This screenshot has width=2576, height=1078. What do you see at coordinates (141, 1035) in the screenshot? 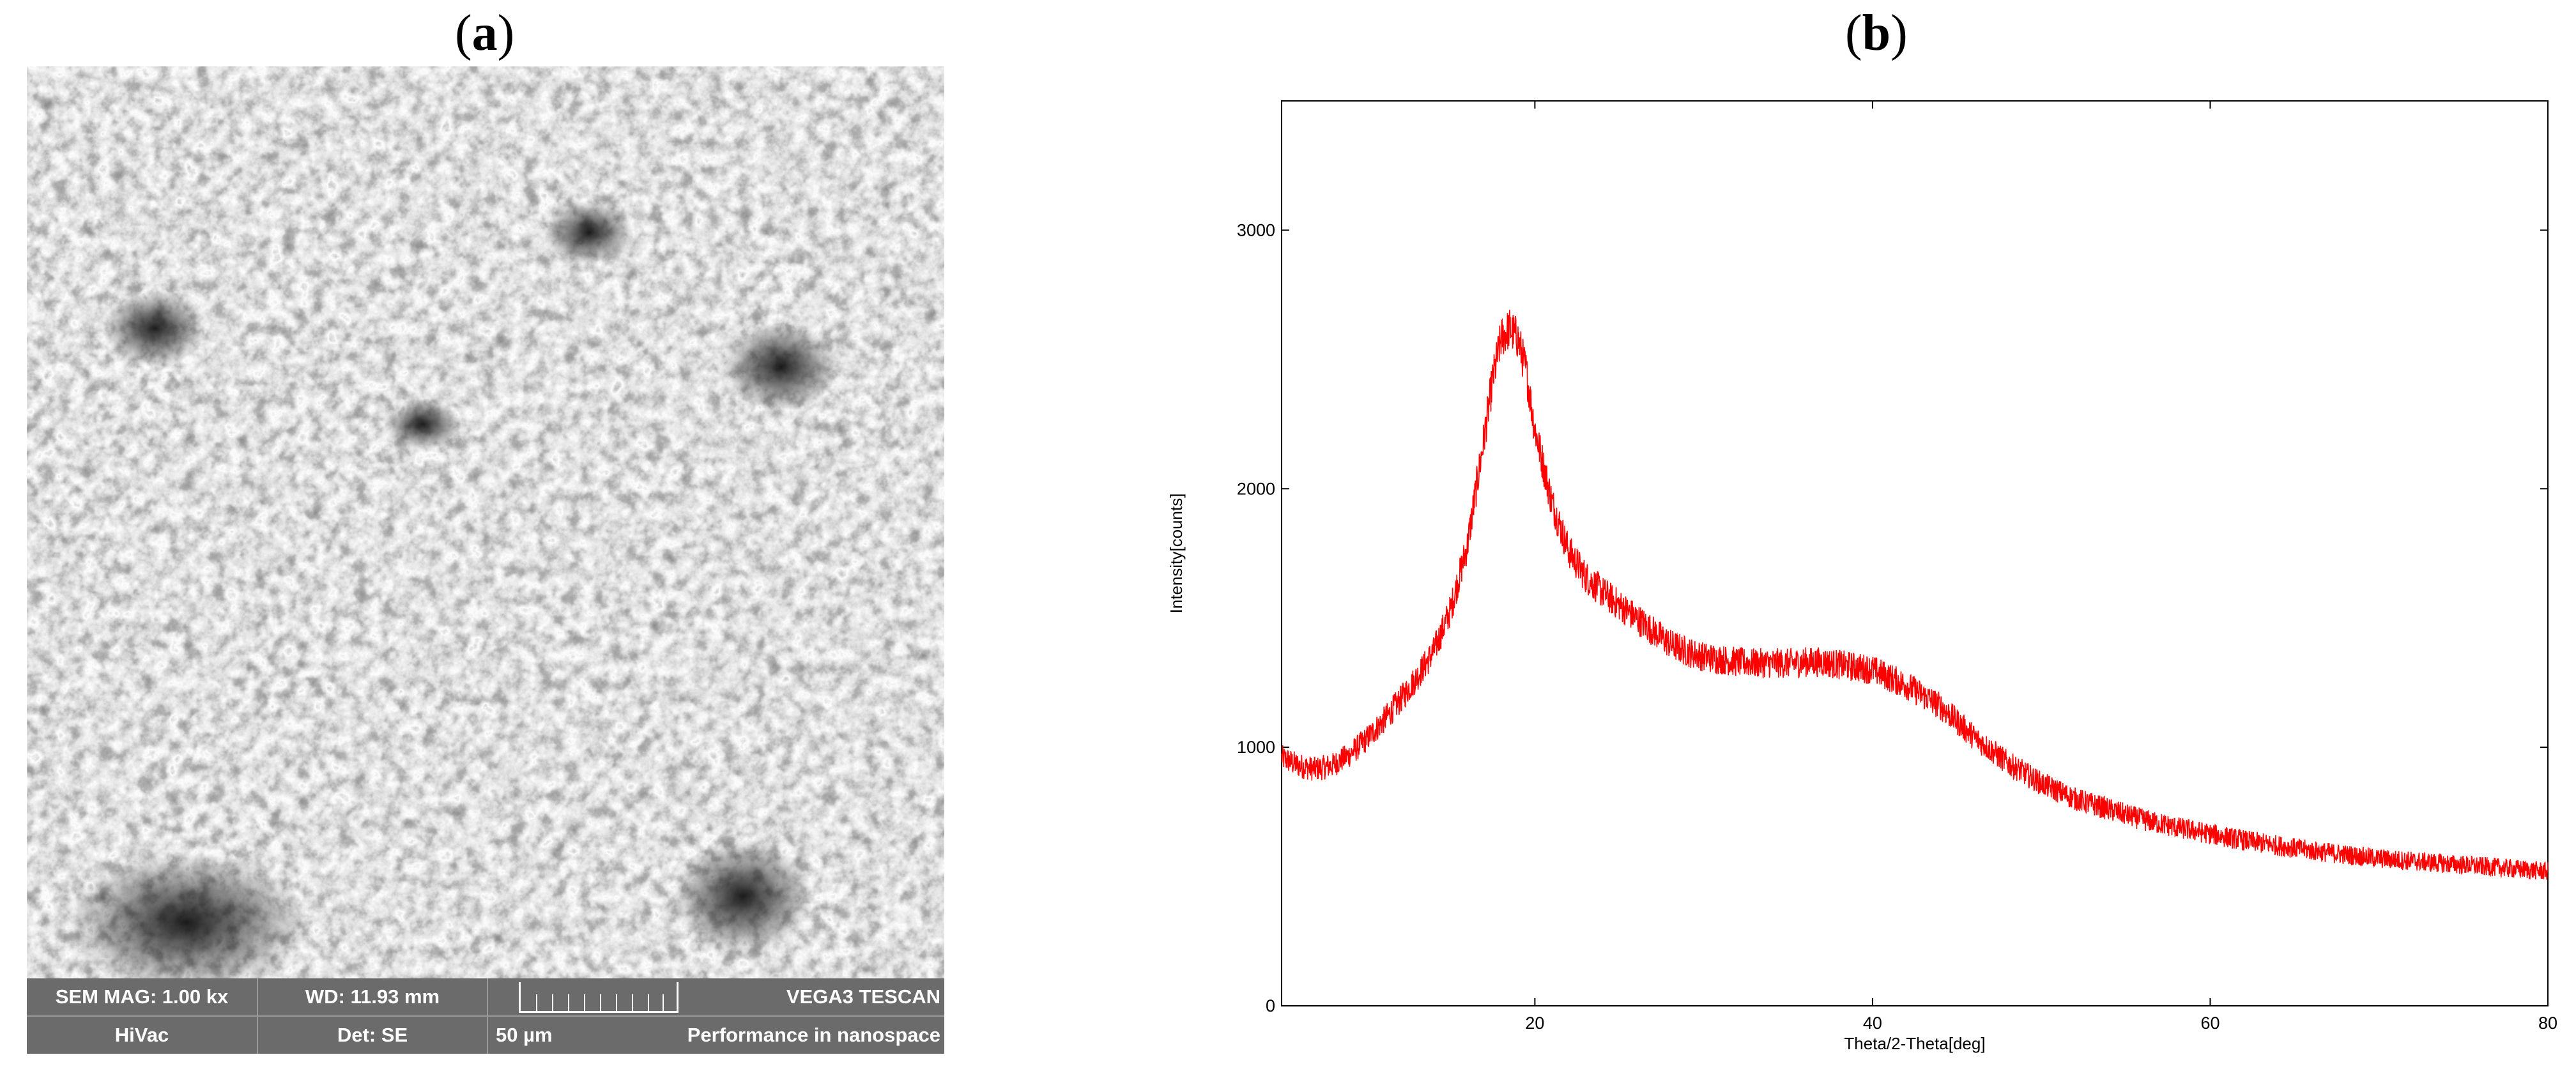
I see `sem-vacuum-mode: HiVac` at bounding box center [141, 1035].